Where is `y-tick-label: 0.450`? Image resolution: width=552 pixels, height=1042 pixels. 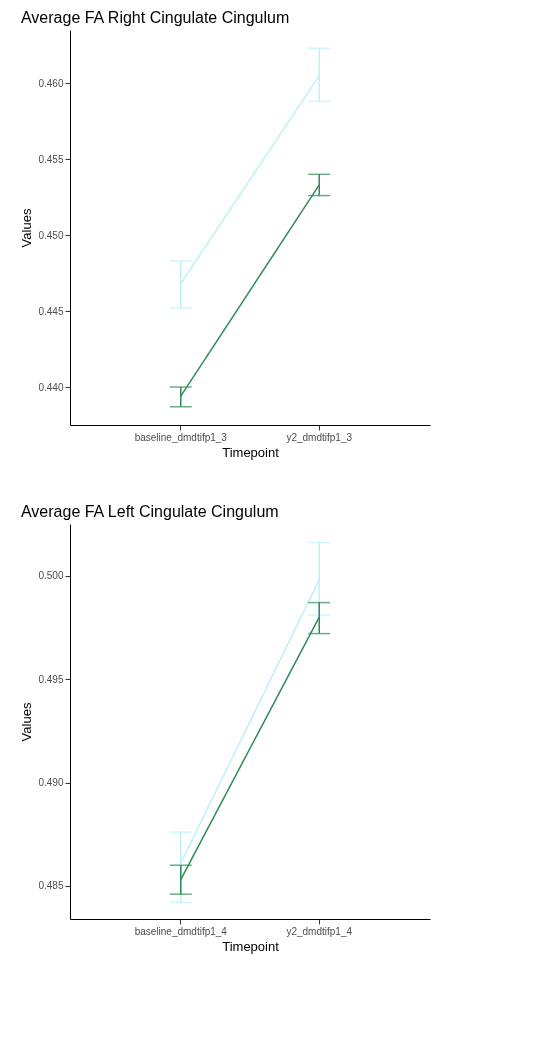 y-tick-label: 0.450 is located at coordinates (51, 235).